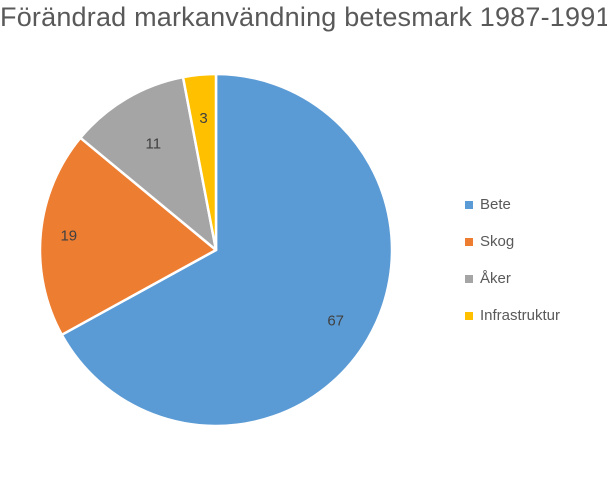 This screenshot has width=607, height=478. Describe the element at coordinates (520, 315) in the screenshot. I see `legend-label: Infrastruktur` at that location.